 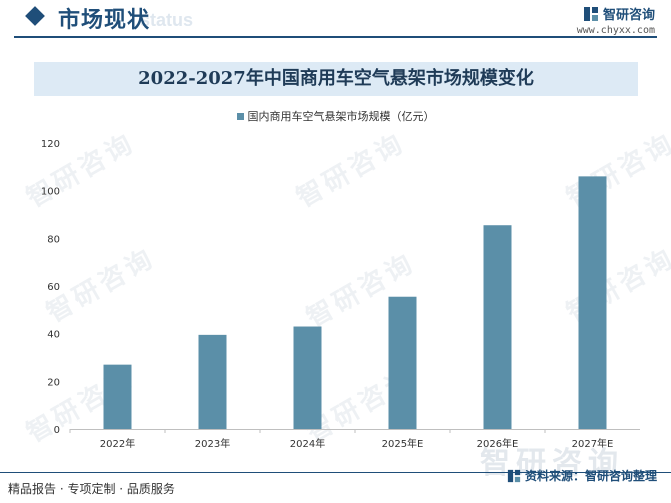 I want to click on legend-label: 国内商用车空气悬架市场规模（亿元）, so click(x=341, y=116).